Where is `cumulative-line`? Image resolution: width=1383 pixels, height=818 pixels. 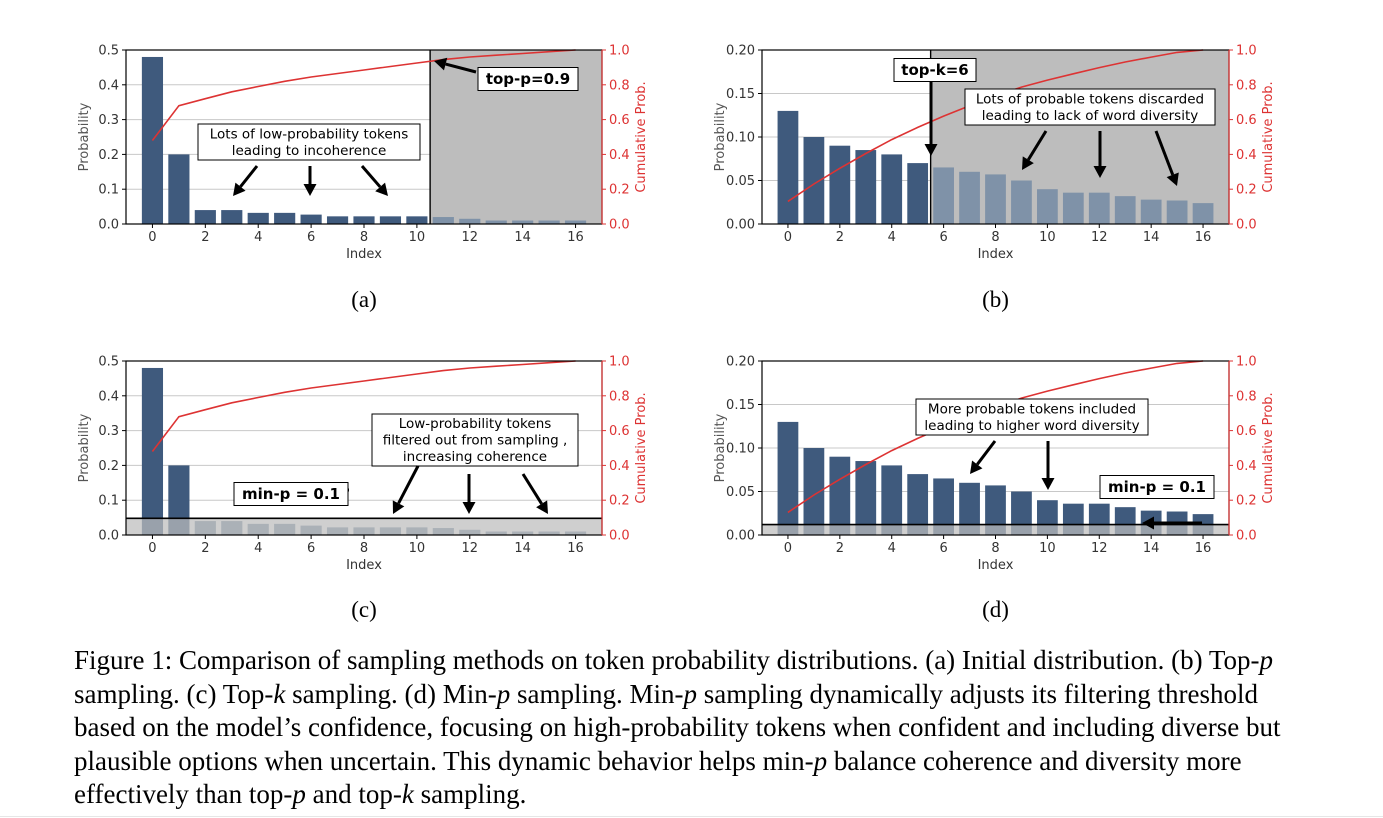 cumulative-line is located at coordinates (363, 406).